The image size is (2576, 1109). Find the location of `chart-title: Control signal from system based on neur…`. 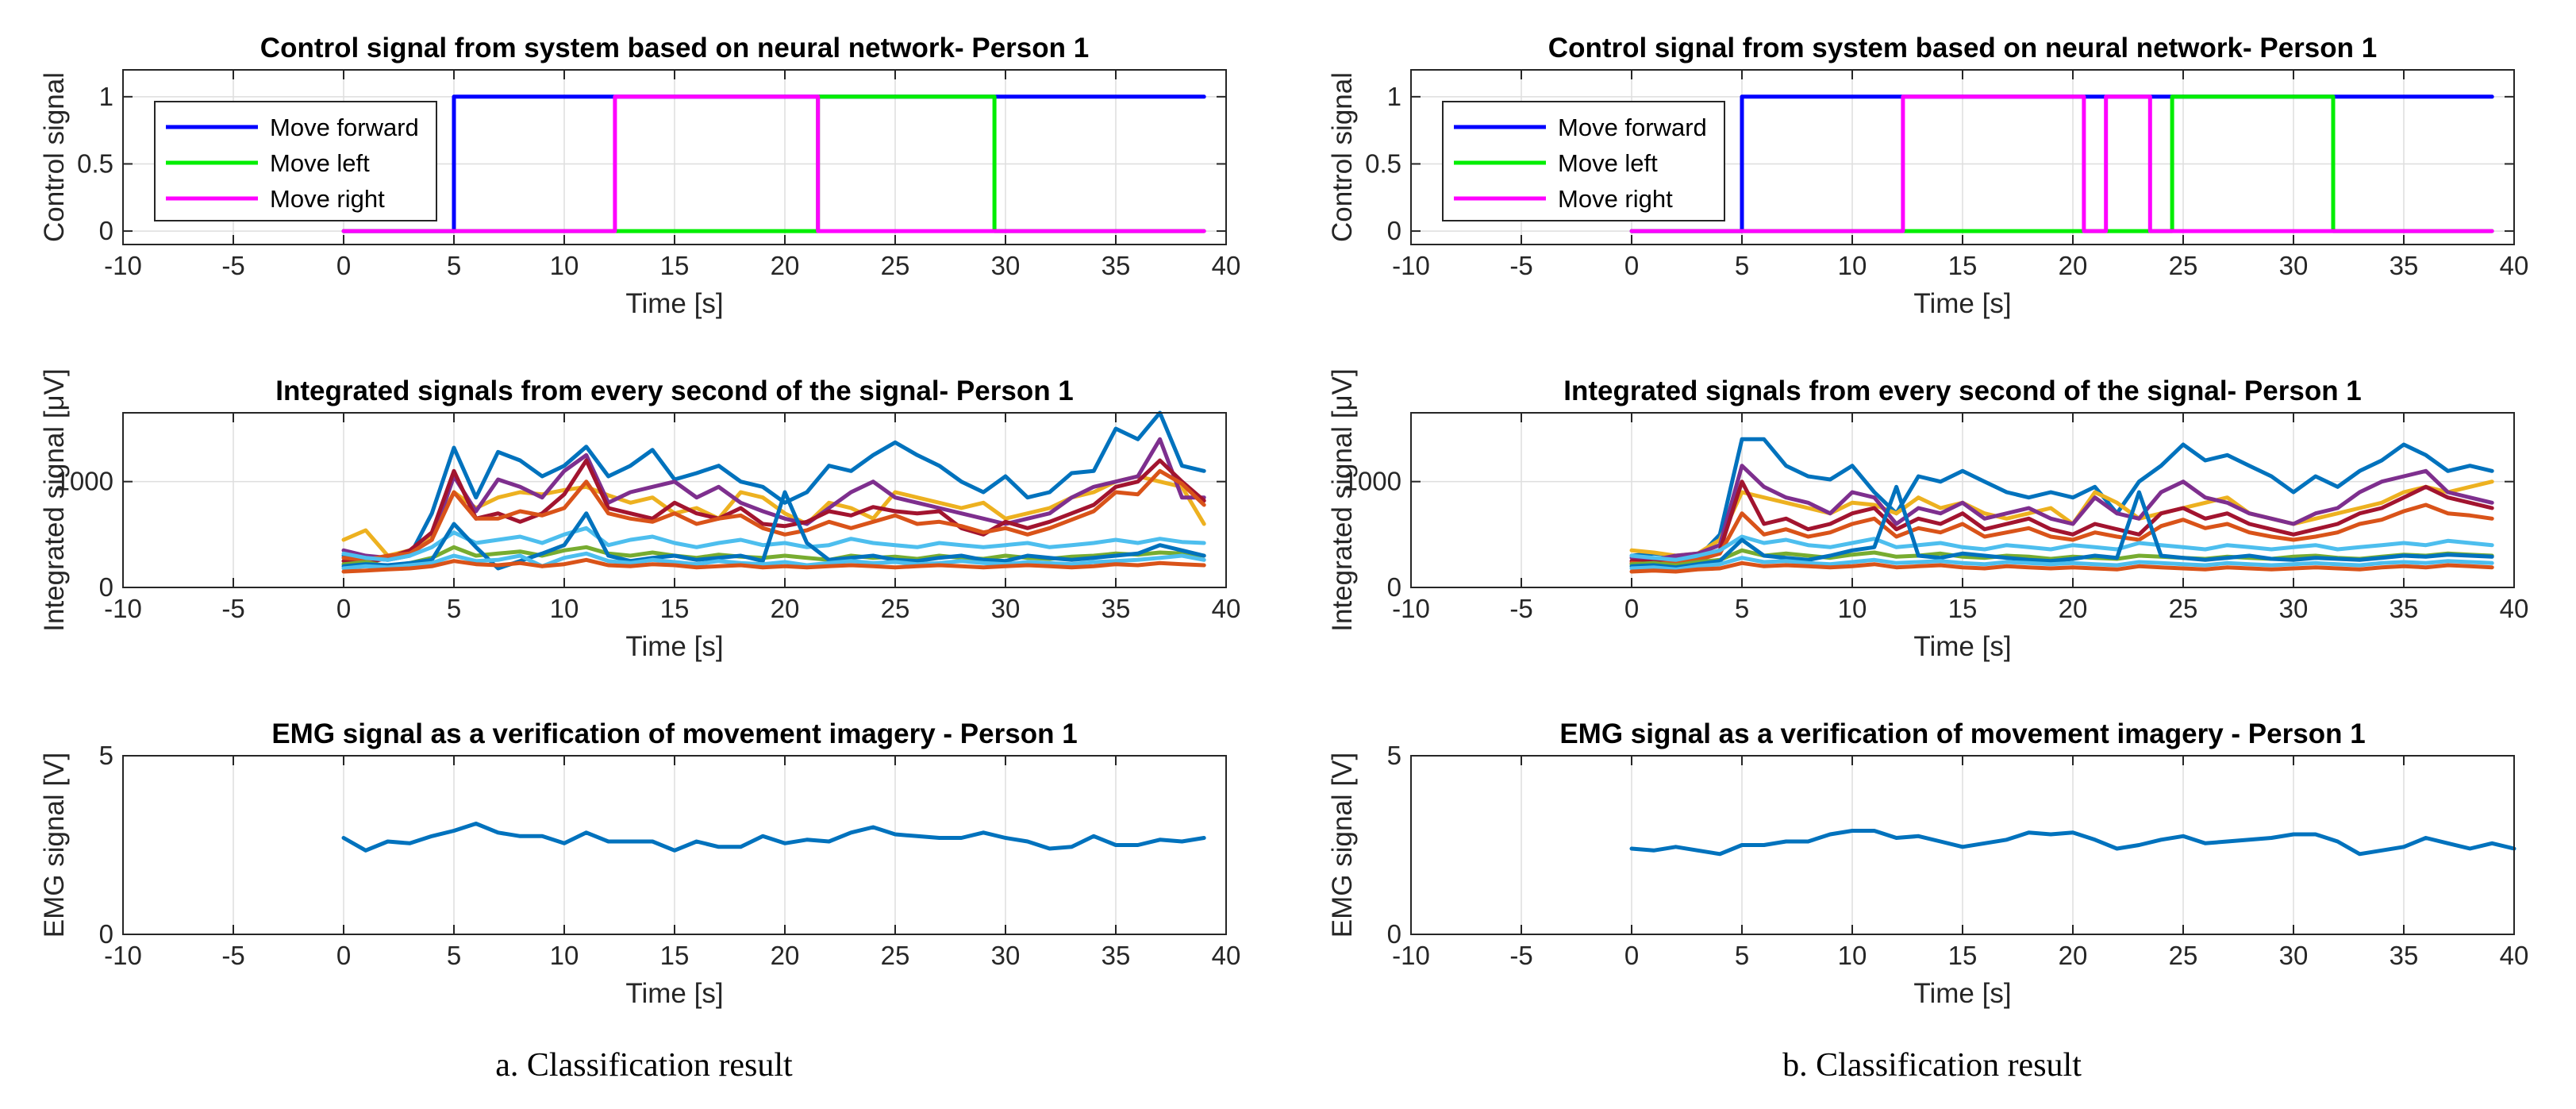

chart-title: Control signal from system based on neur… is located at coordinates (1962, 48).